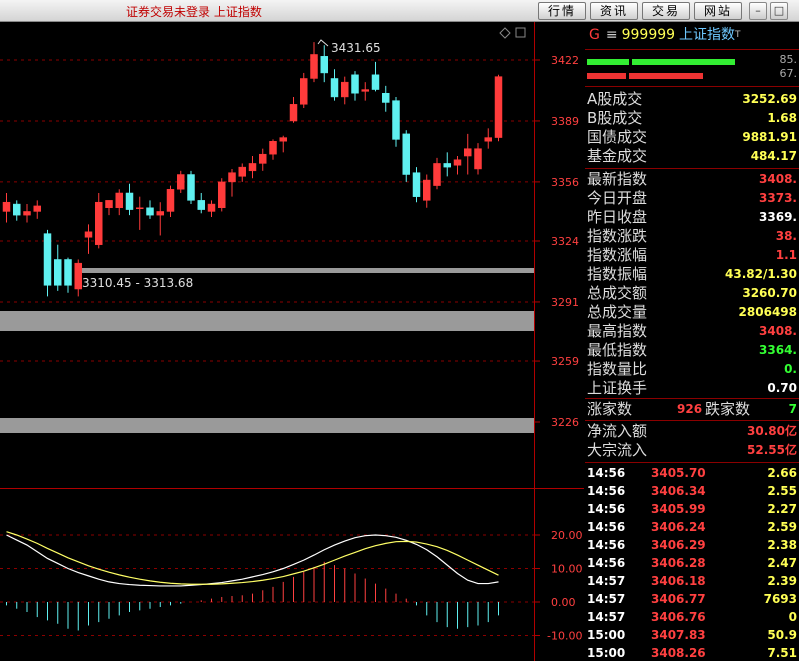 The width and height of the screenshot is (799, 661). Describe the element at coordinates (563, 602) in the screenshot. I see `indicator-tick-label: 0.00` at that location.